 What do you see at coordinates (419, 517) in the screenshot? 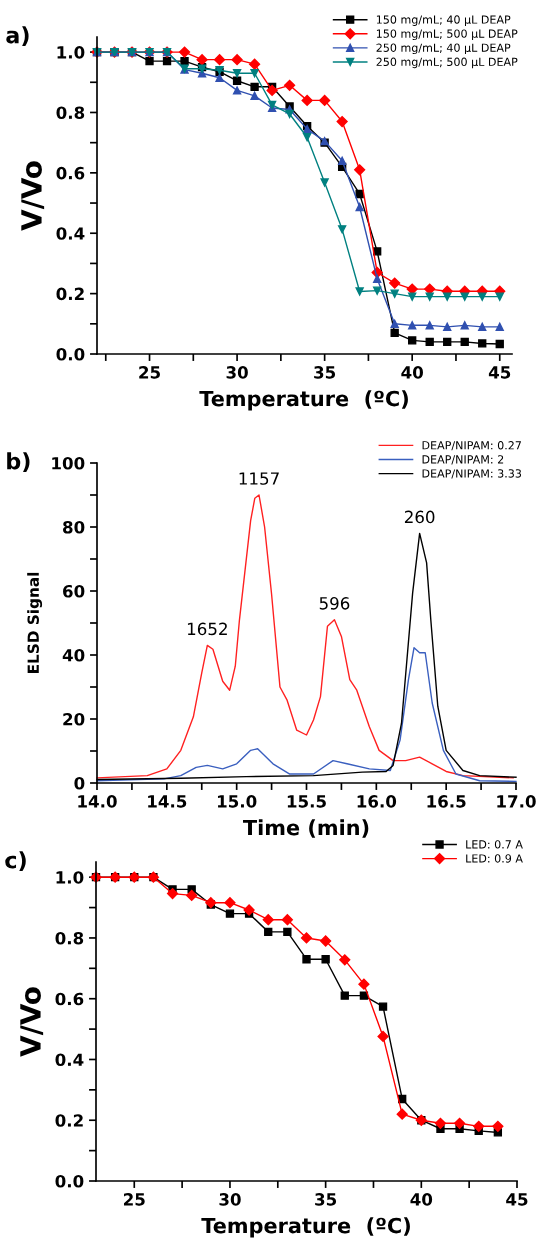
I see `annotation: 260` at bounding box center [419, 517].